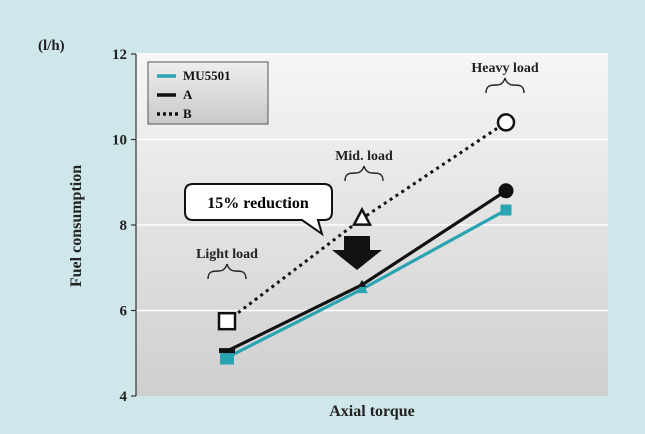 This screenshot has height=434, width=645. I want to click on annotation-light-load: Light load, so click(227, 263).